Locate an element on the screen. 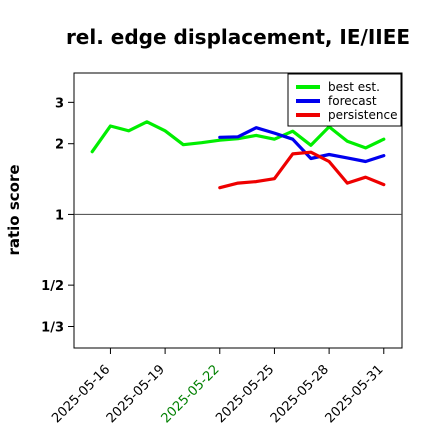 This screenshot has height=440, width=440. chart-title: rel. edge displacement, IE/IIEE is located at coordinates (238, 37).